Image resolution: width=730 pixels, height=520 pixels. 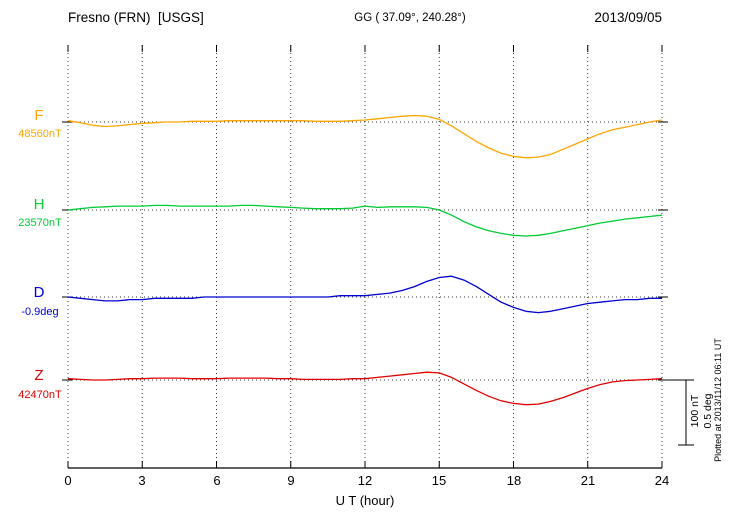 What do you see at coordinates (365, 220) in the screenshot?
I see `trace-H` at bounding box center [365, 220].